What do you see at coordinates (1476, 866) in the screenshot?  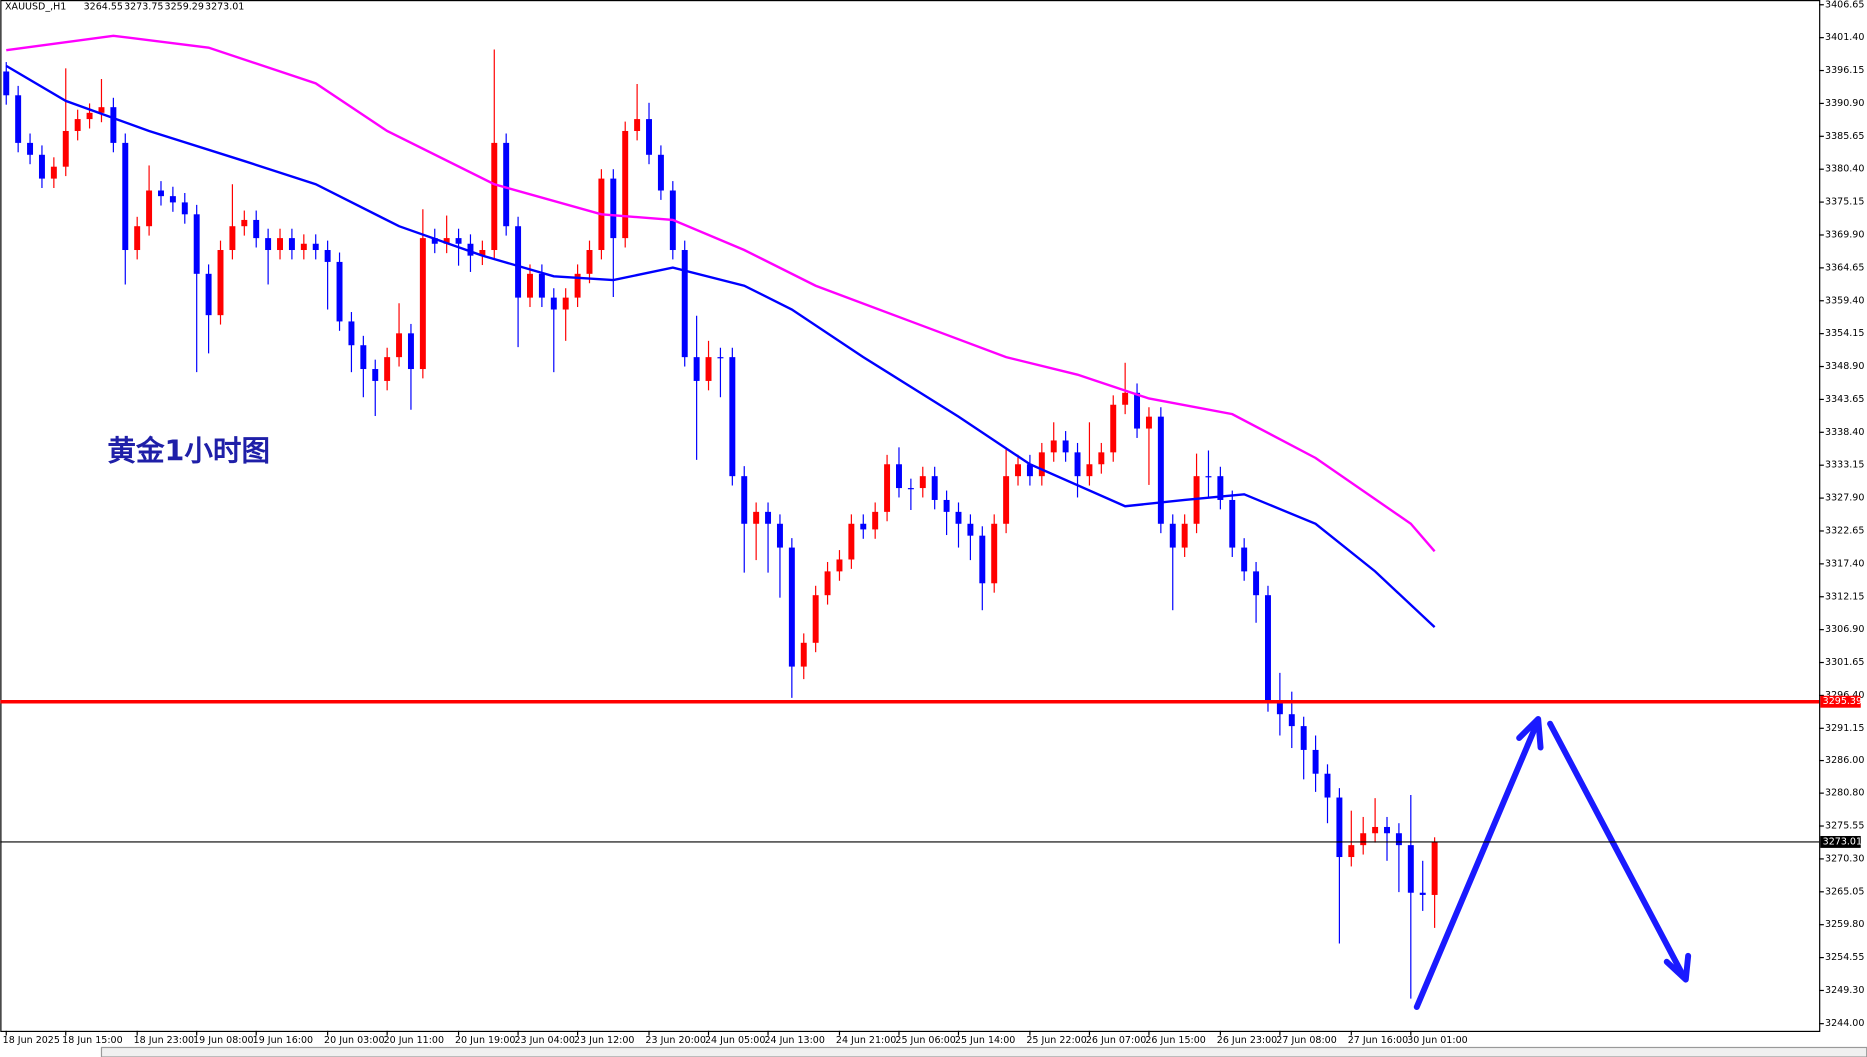 I see `arrow-up` at bounding box center [1476, 866].